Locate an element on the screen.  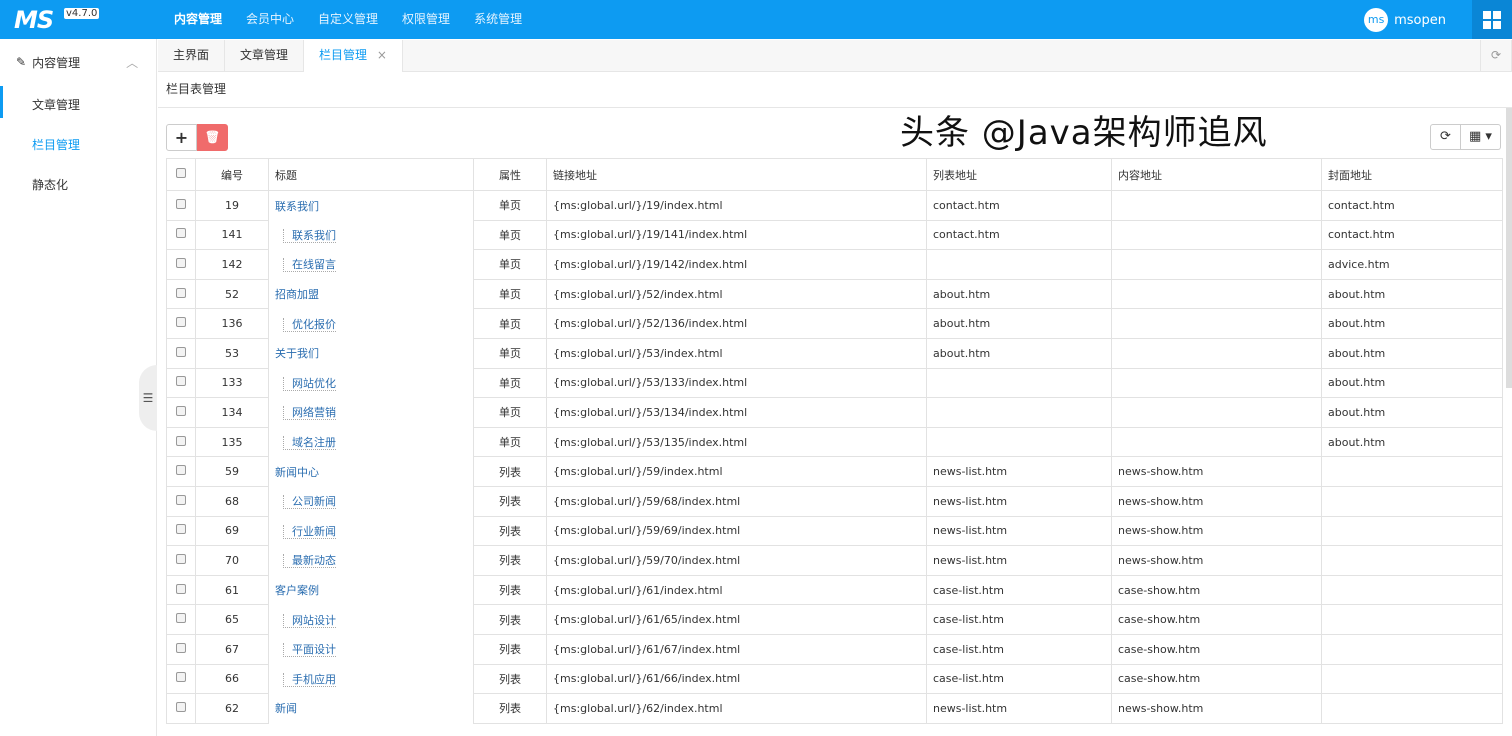
cell-title: 网络营销 is located at coordinates (371, 412).